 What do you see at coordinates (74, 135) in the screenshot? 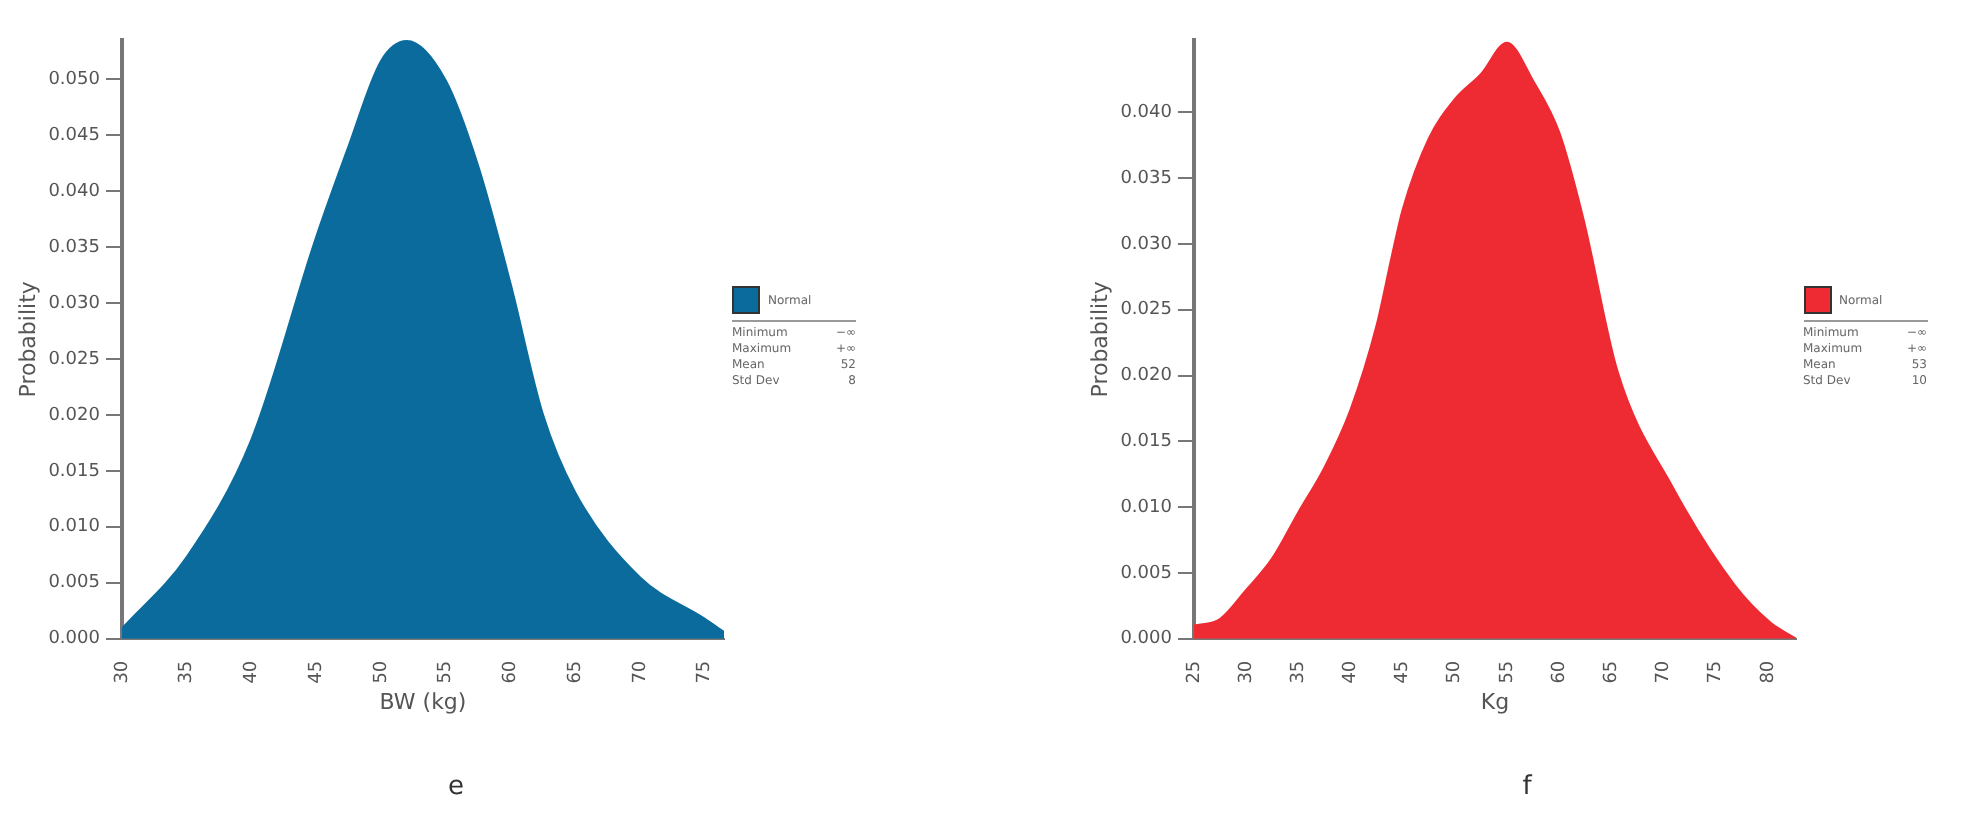
I see `y-tick-label: 0.045` at bounding box center [74, 135].